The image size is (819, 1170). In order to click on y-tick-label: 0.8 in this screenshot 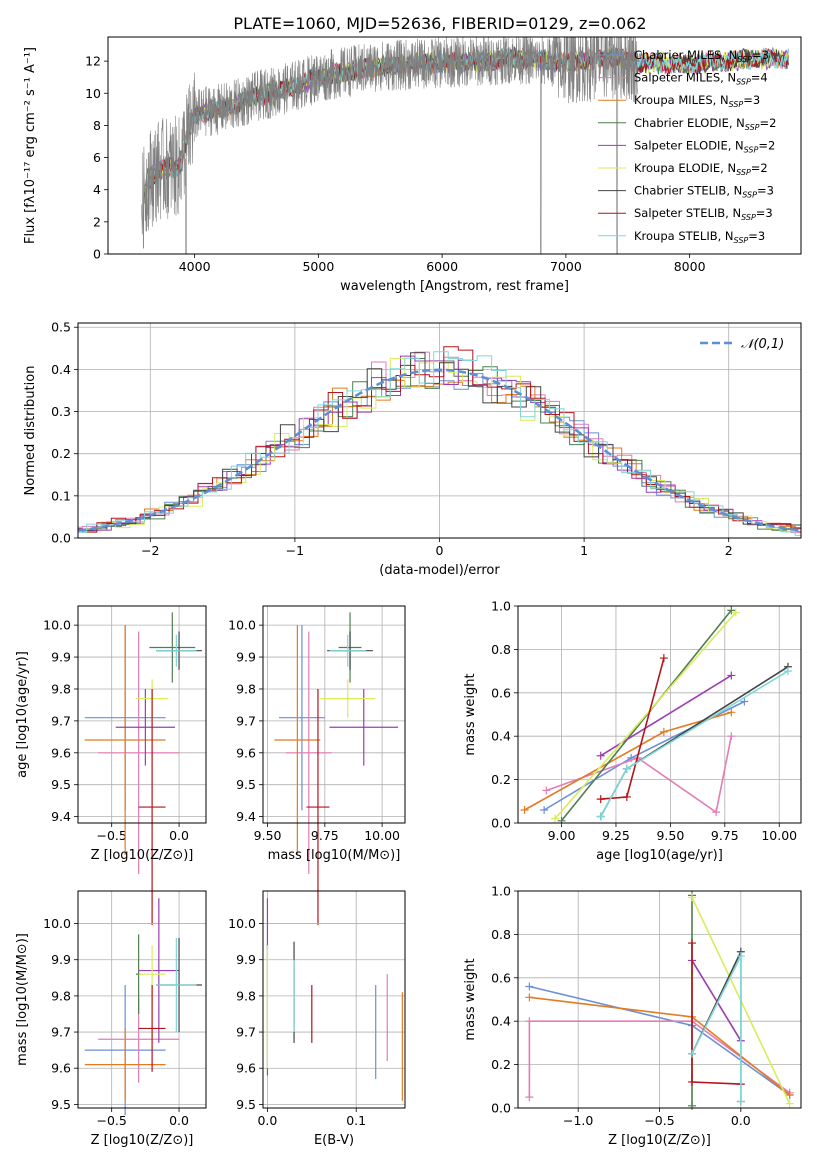, I will do `click(501, 649)`.